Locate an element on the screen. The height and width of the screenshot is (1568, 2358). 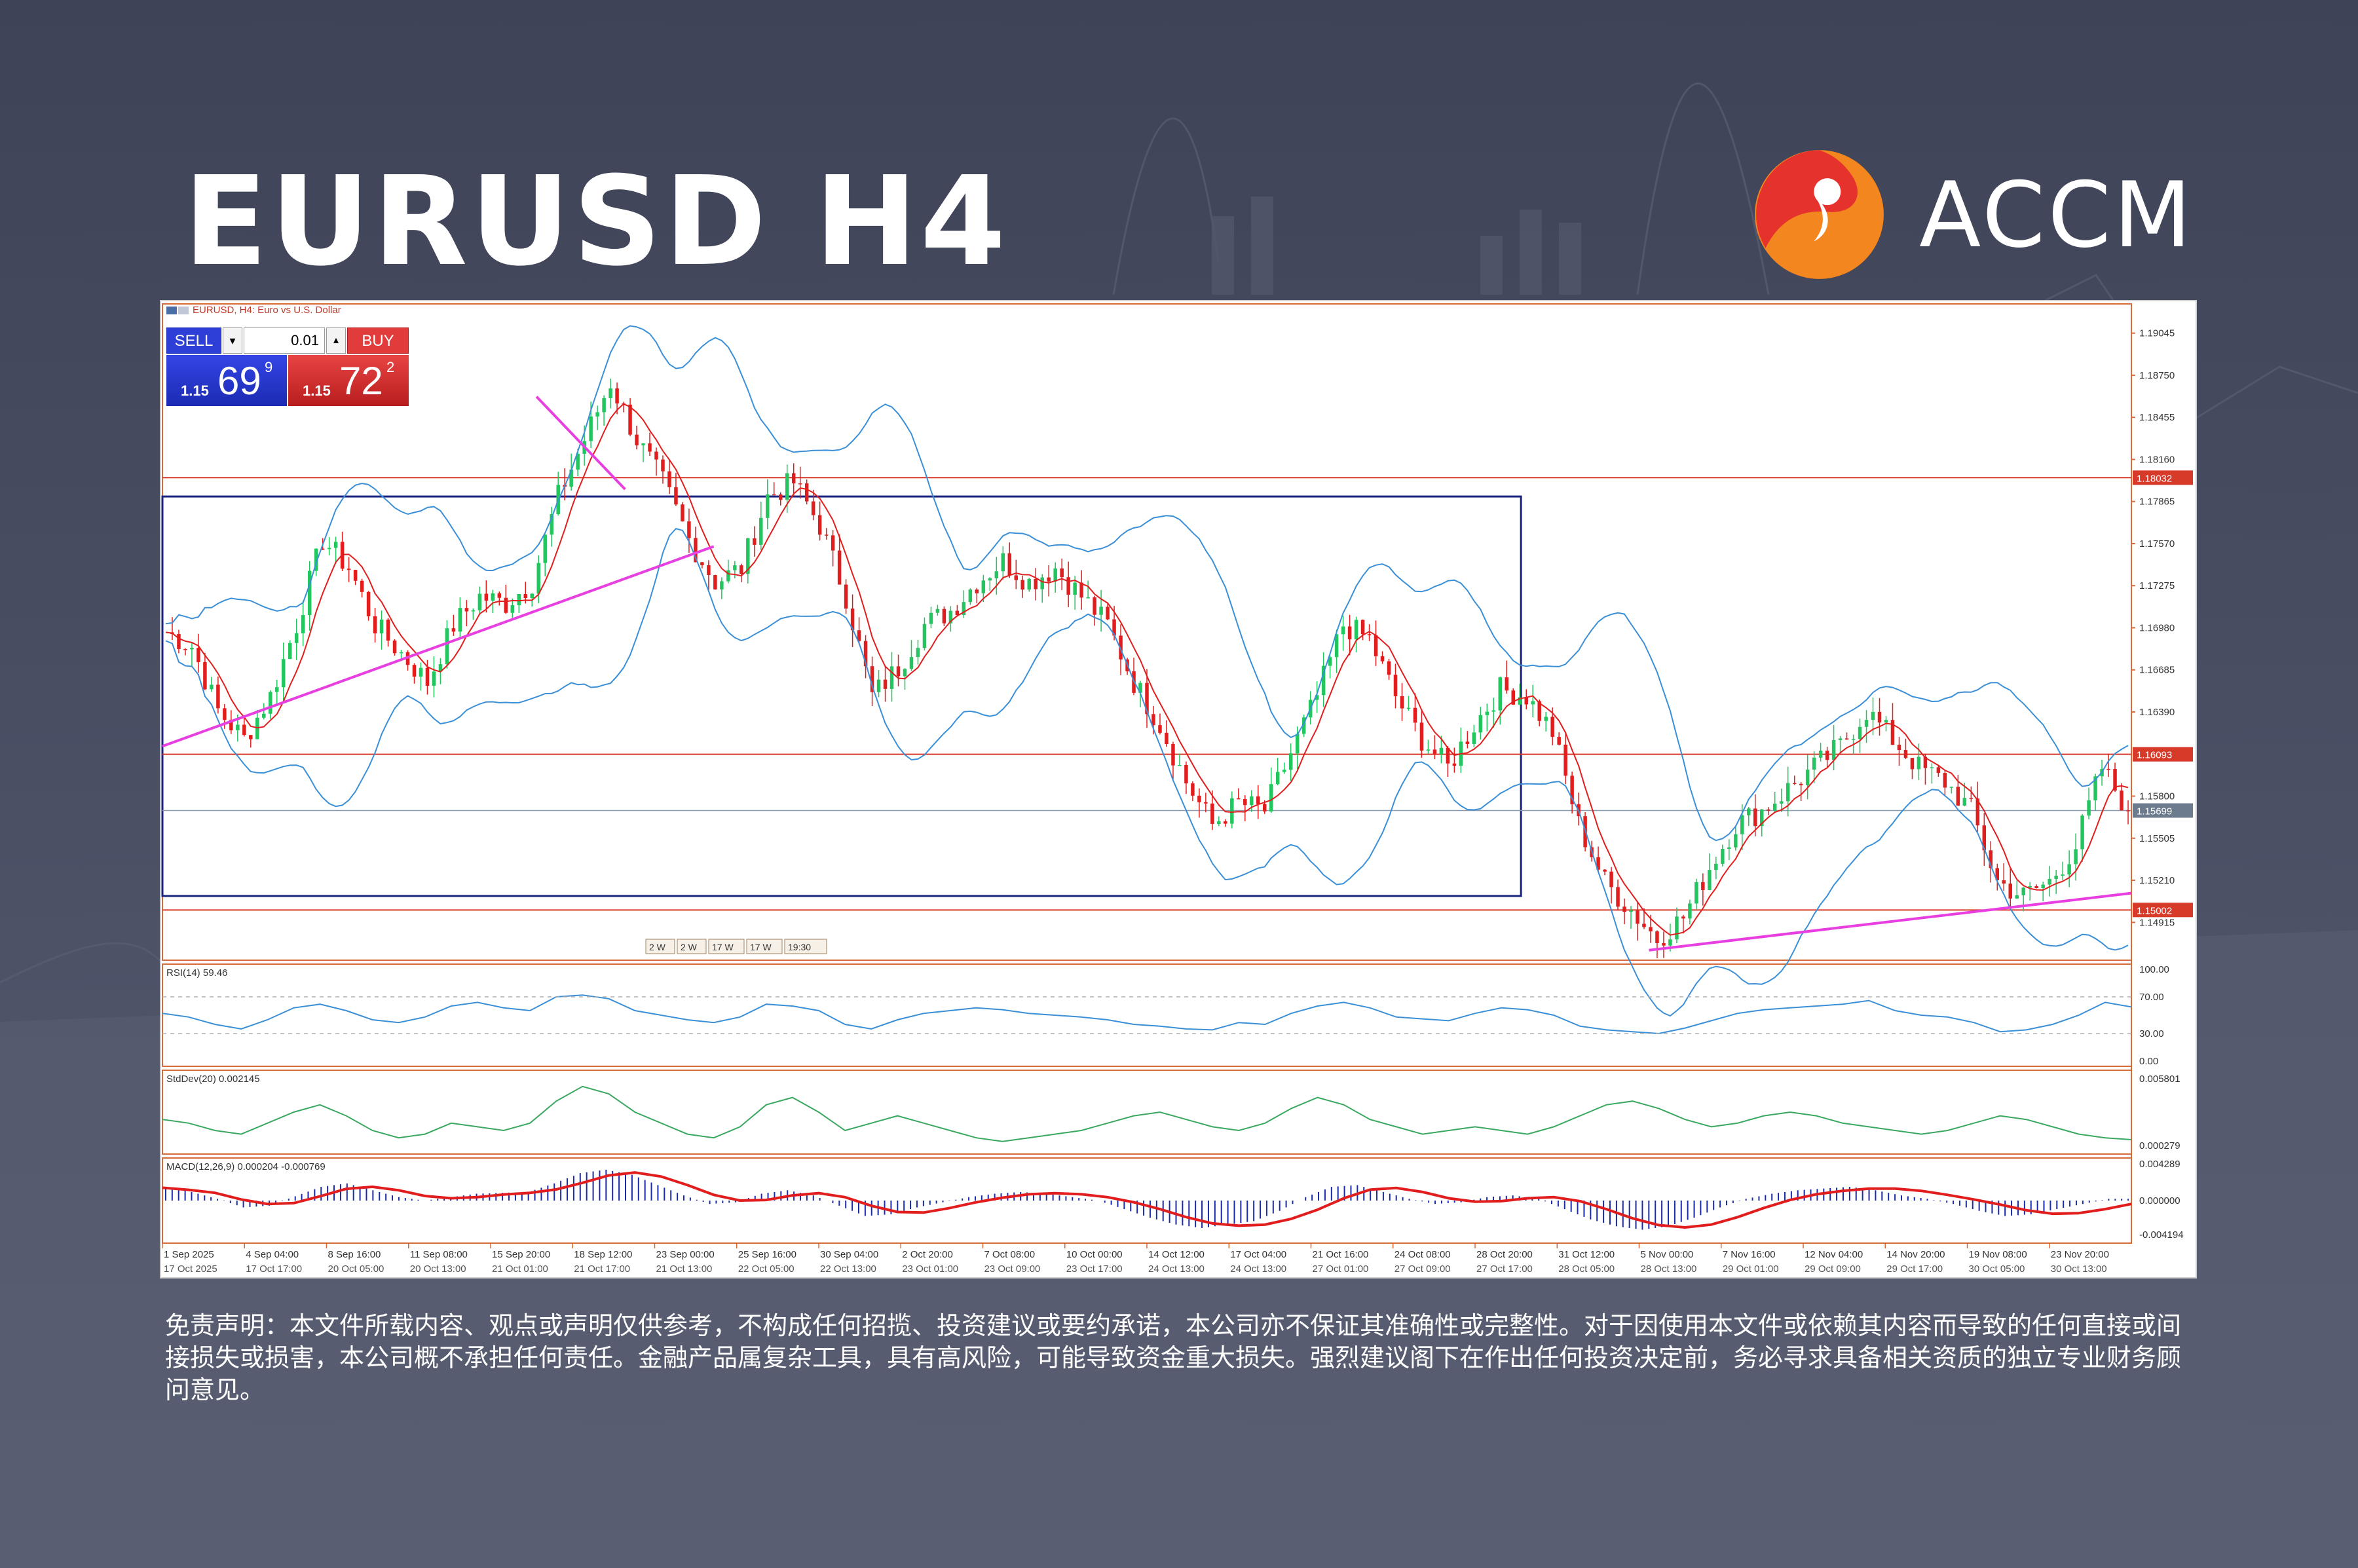
price-tick-label: 1.16390 is located at coordinates (2157, 712).